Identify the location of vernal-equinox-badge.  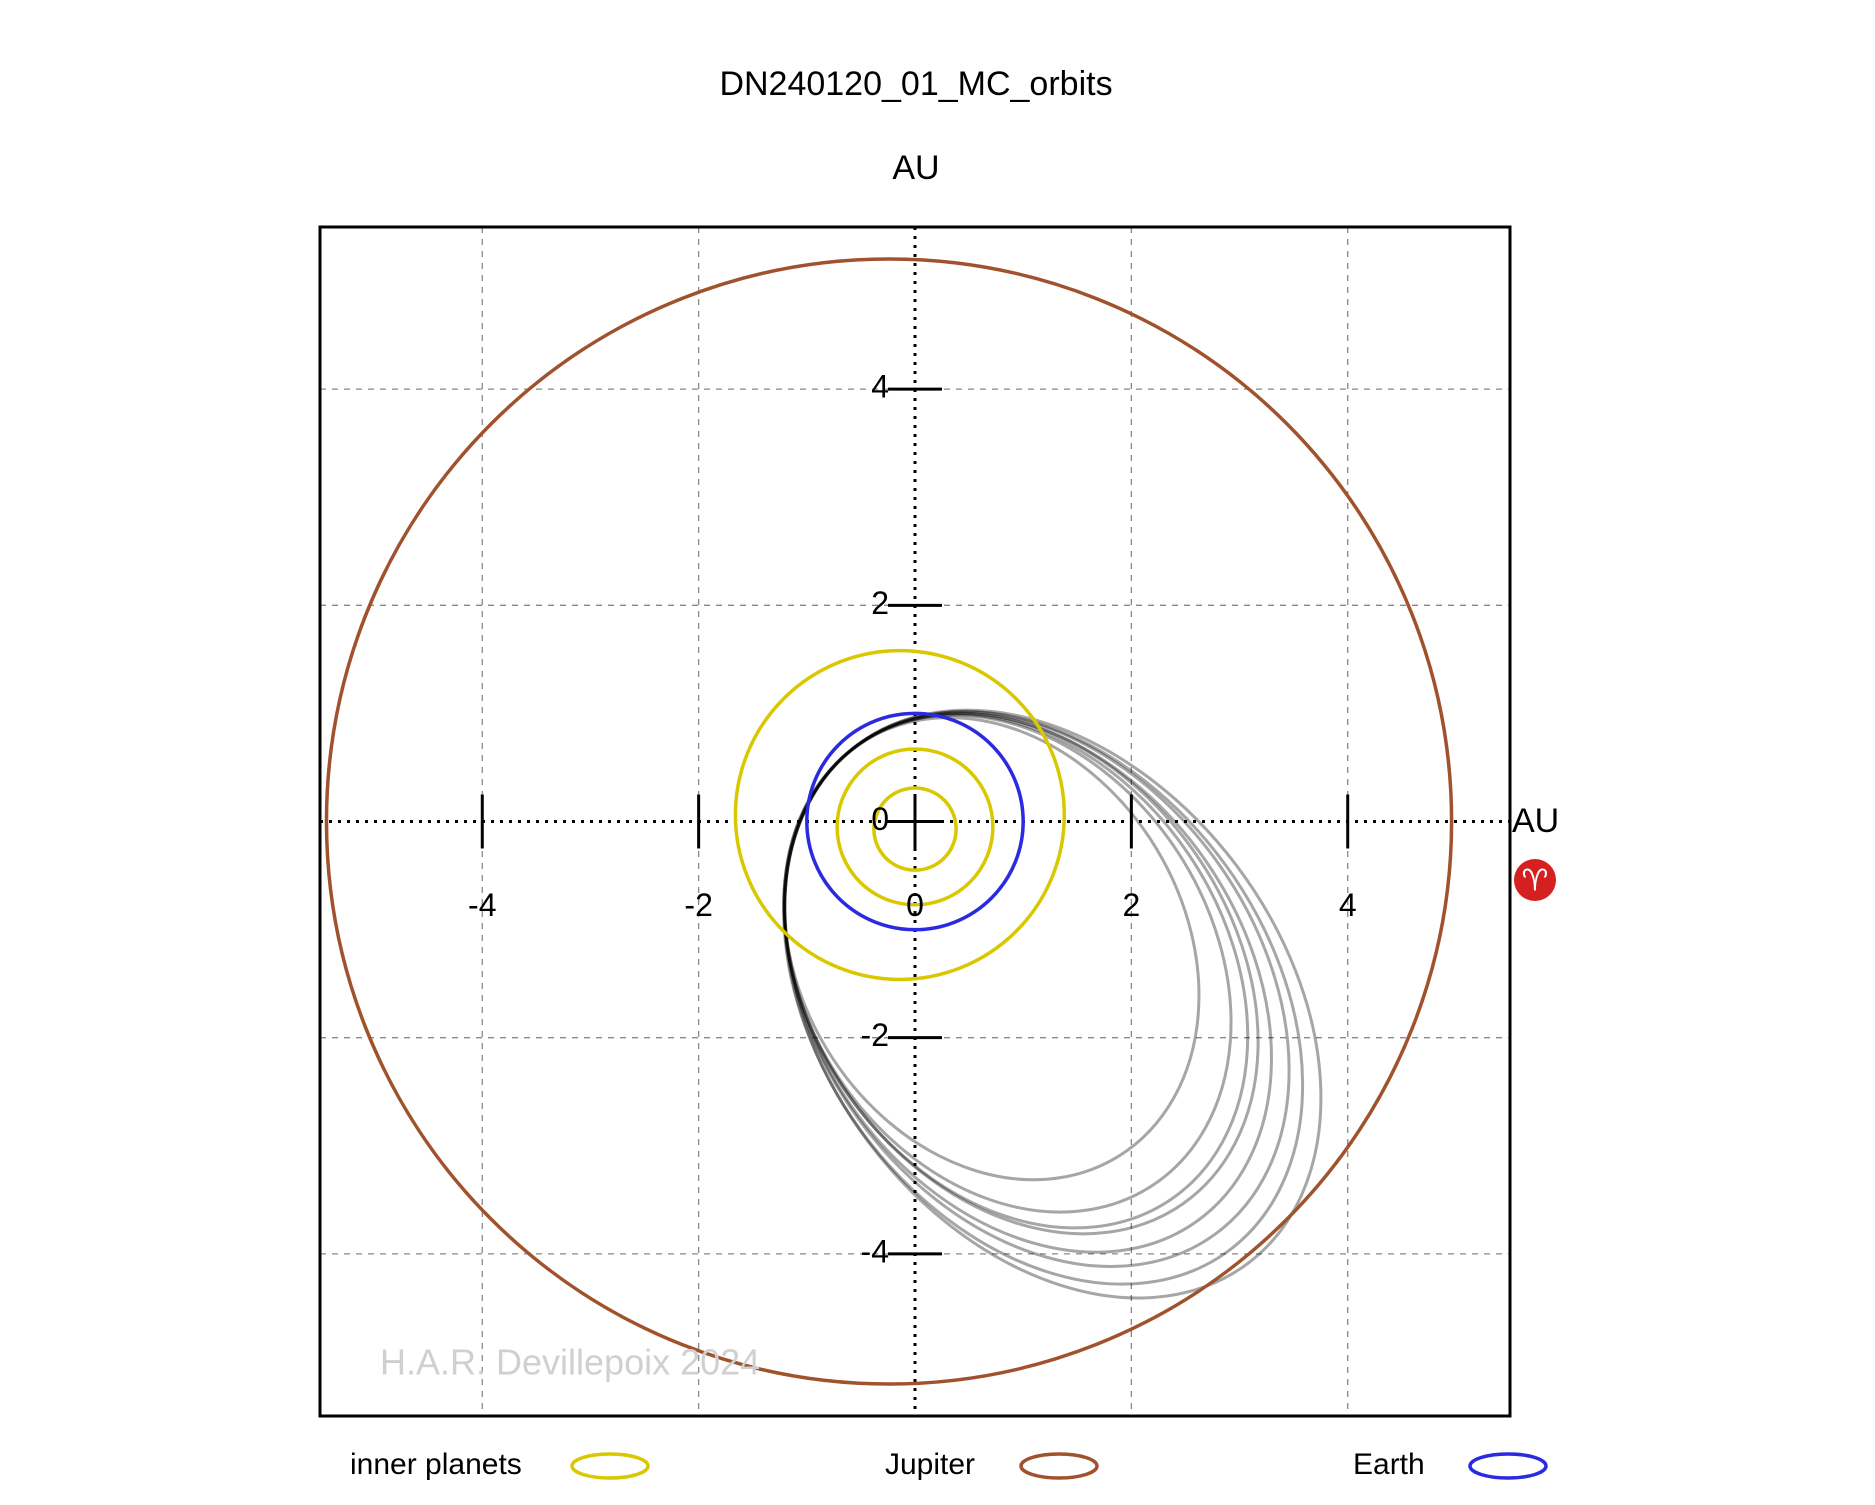
(1535, 880).